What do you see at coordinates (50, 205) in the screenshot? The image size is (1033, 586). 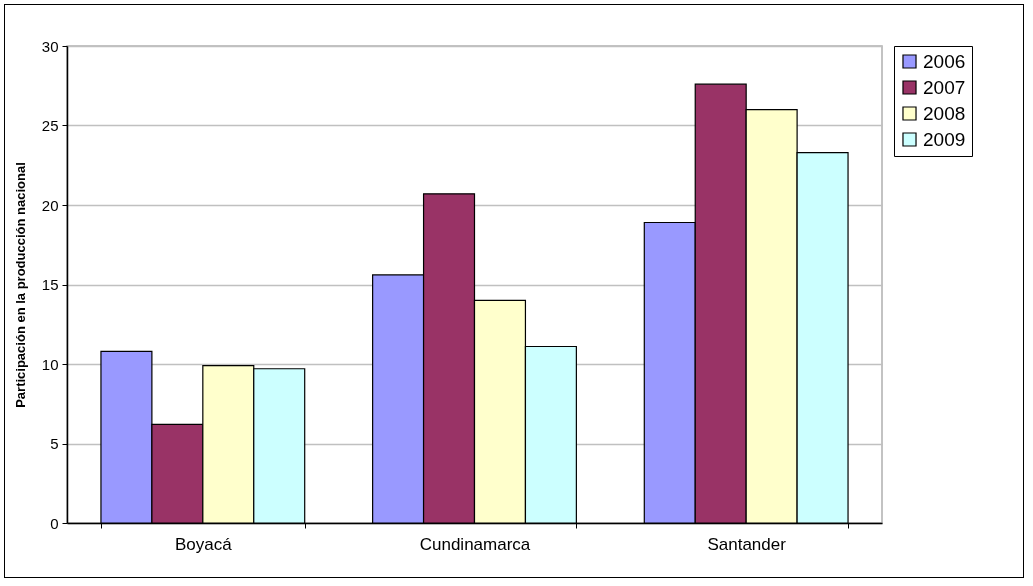 I see `y-tick-label: 20` at bounding box center [50, 205].